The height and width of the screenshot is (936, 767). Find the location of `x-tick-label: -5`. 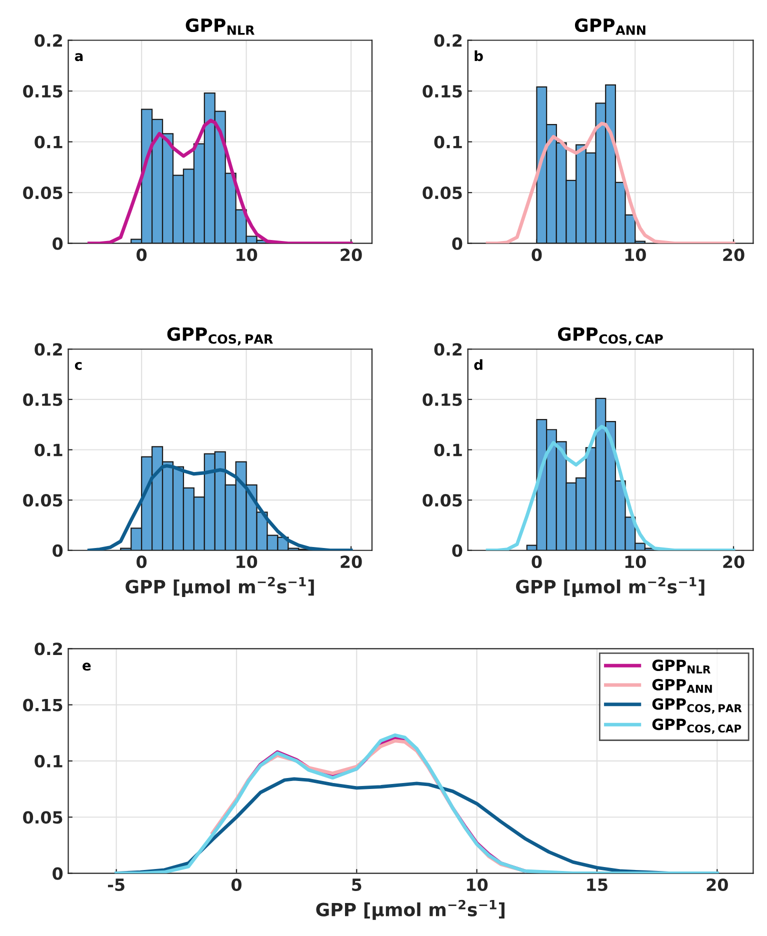

x-tick-label: -5 is located at coordinates (116, 885).